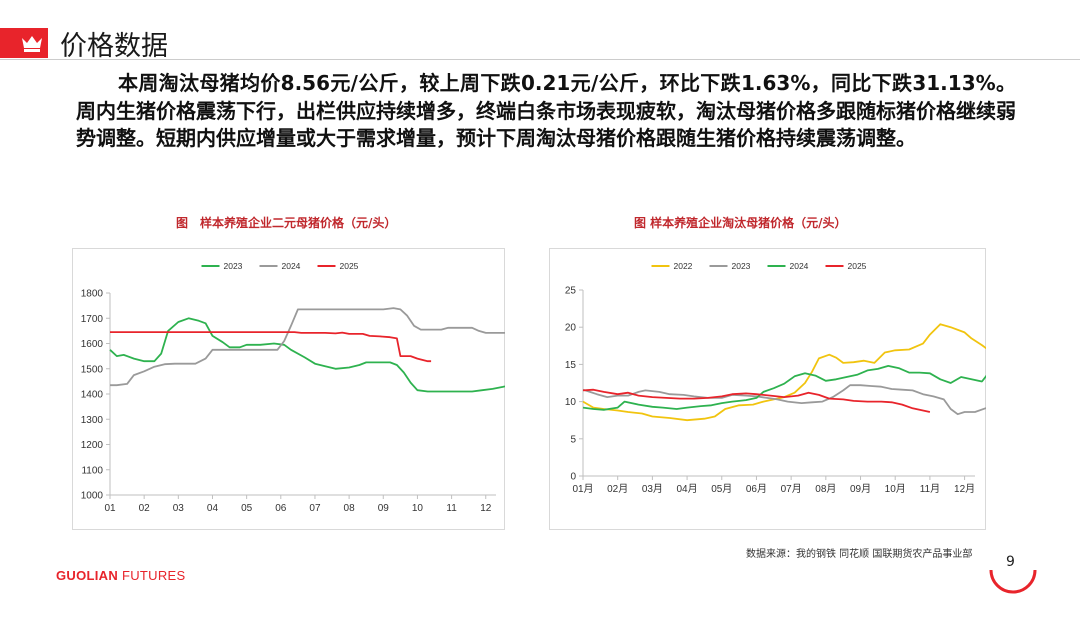 The height and width of the screenshot is (627, 1080). Describe the element at coordinates (350, 508) in the screenshot. I see `x-tick-label: 08` at that location.